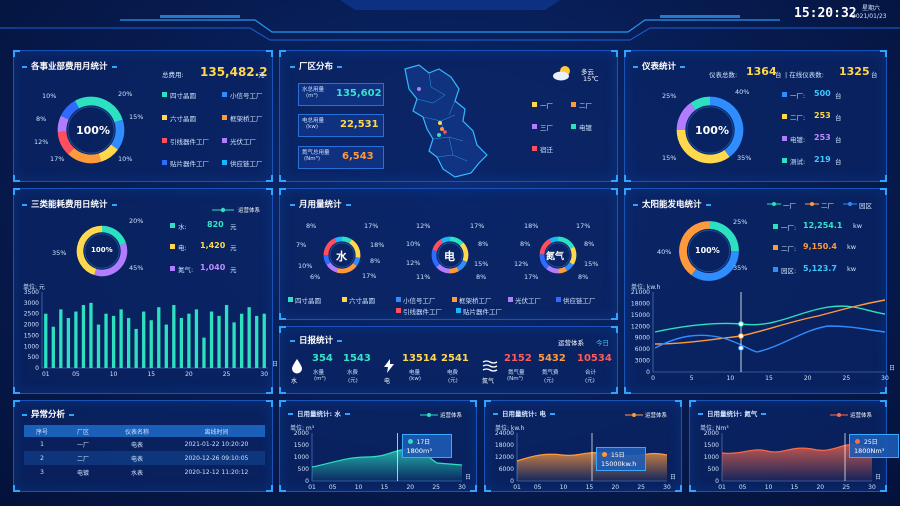 This screenshot has width=900, height=506. Describe the element at coordinates (144, 472) in the screenshot. I see `table-row: 3 电镀 水表 2020-12-12 11:20:12` at that location.